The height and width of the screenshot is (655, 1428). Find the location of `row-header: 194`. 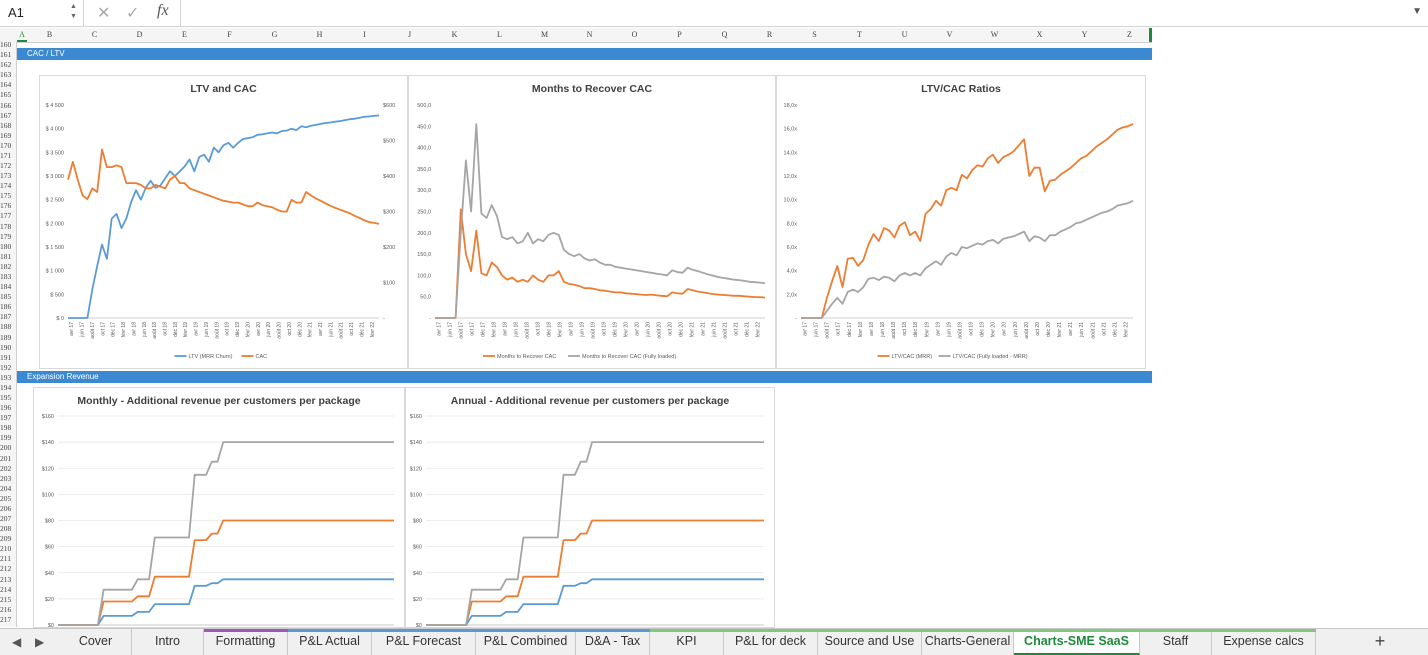

row-header: 194 is located at coordinates (6, 387).